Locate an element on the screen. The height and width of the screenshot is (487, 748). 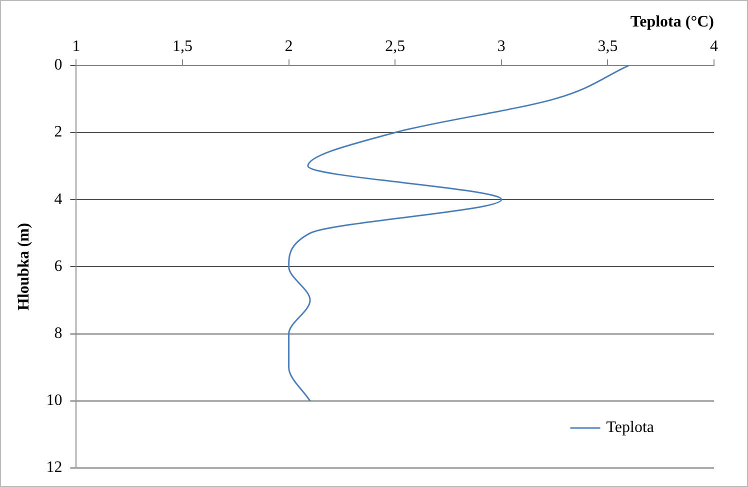
x-tick-label: 3 is located at coordinates (501, 47).